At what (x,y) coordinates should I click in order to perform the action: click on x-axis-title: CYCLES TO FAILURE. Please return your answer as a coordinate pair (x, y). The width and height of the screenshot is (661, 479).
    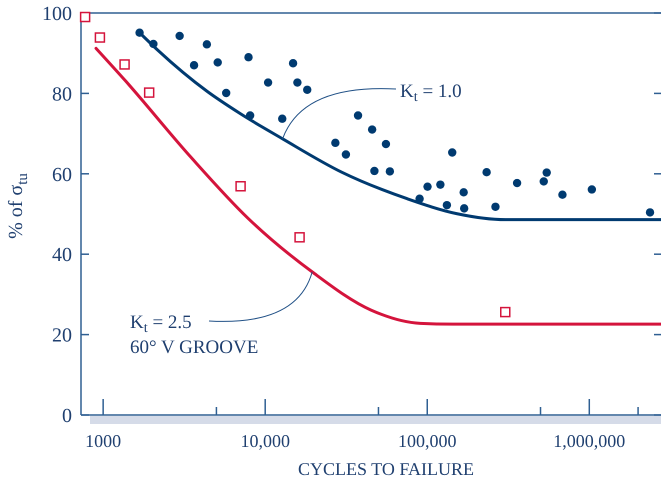
    Looking at the image, I should click on (386, 469).